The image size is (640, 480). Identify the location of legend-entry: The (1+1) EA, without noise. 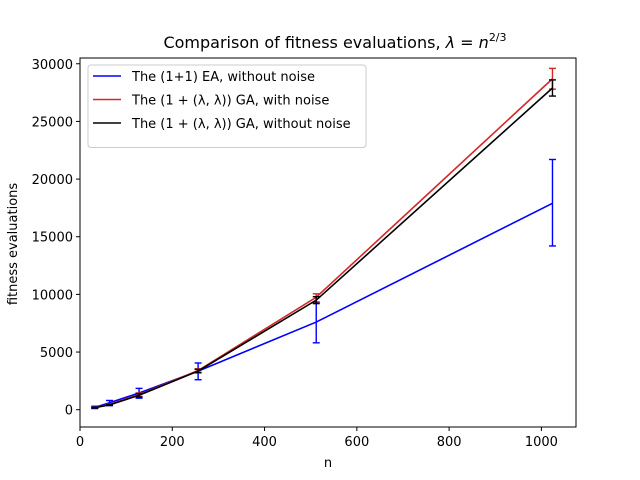
(204, 77).